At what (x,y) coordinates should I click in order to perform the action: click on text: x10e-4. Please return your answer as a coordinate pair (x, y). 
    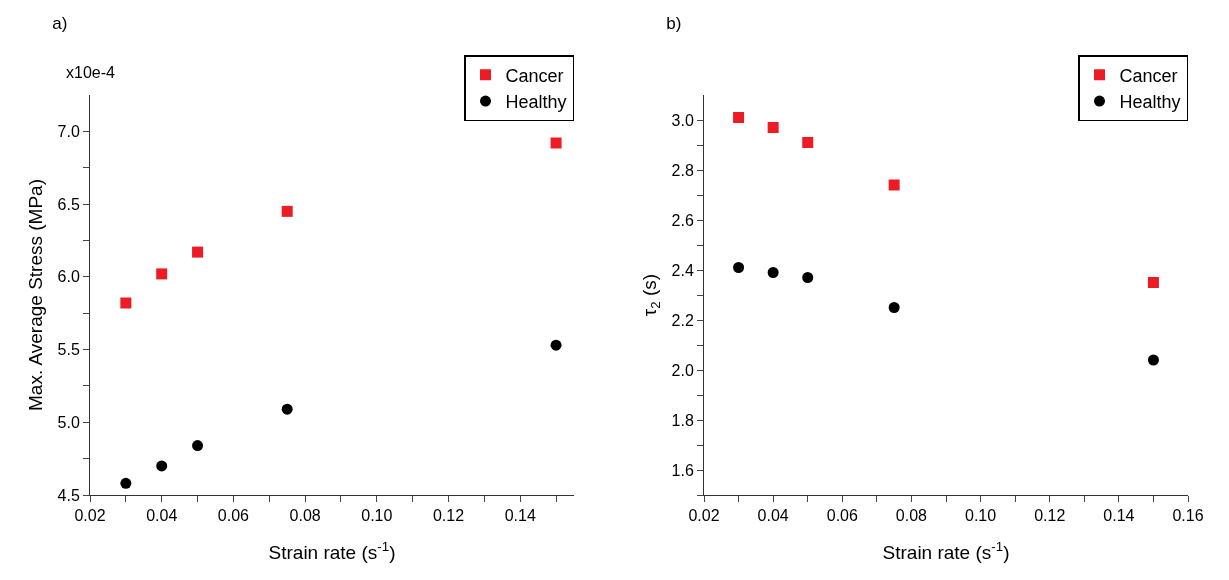
    Looking at the image, I should click on (91, 72).